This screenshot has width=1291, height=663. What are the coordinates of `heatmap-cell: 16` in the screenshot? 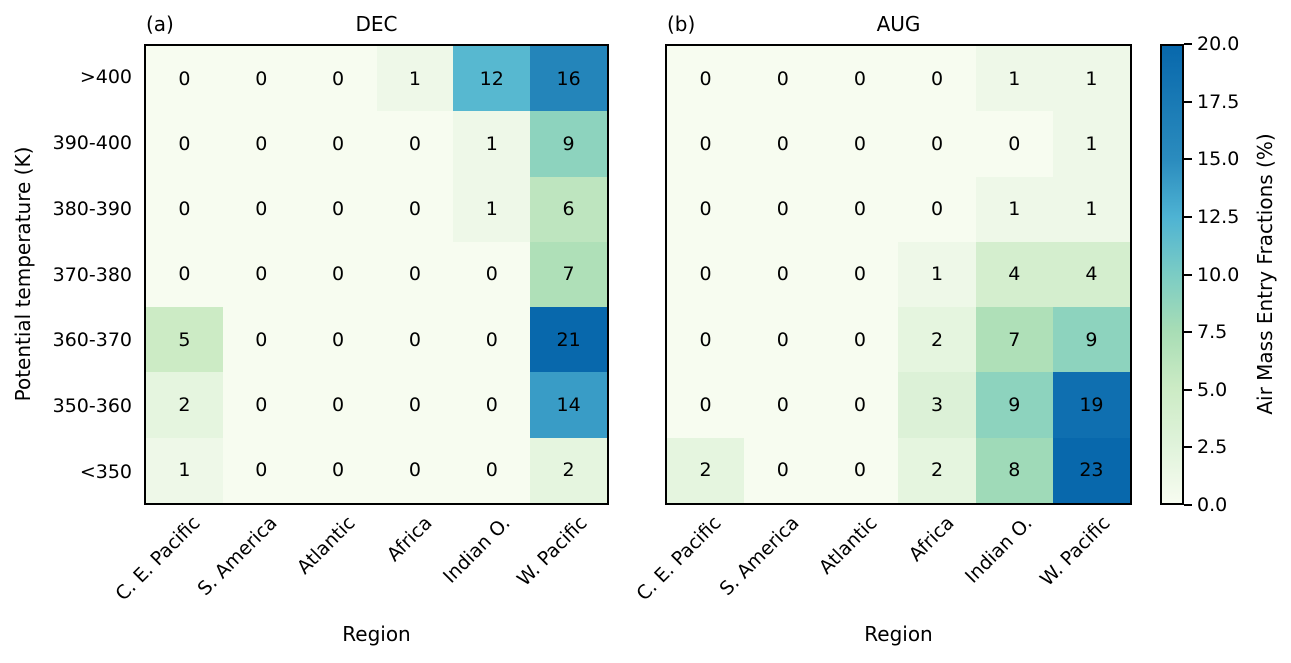 It's located at (568, 79).